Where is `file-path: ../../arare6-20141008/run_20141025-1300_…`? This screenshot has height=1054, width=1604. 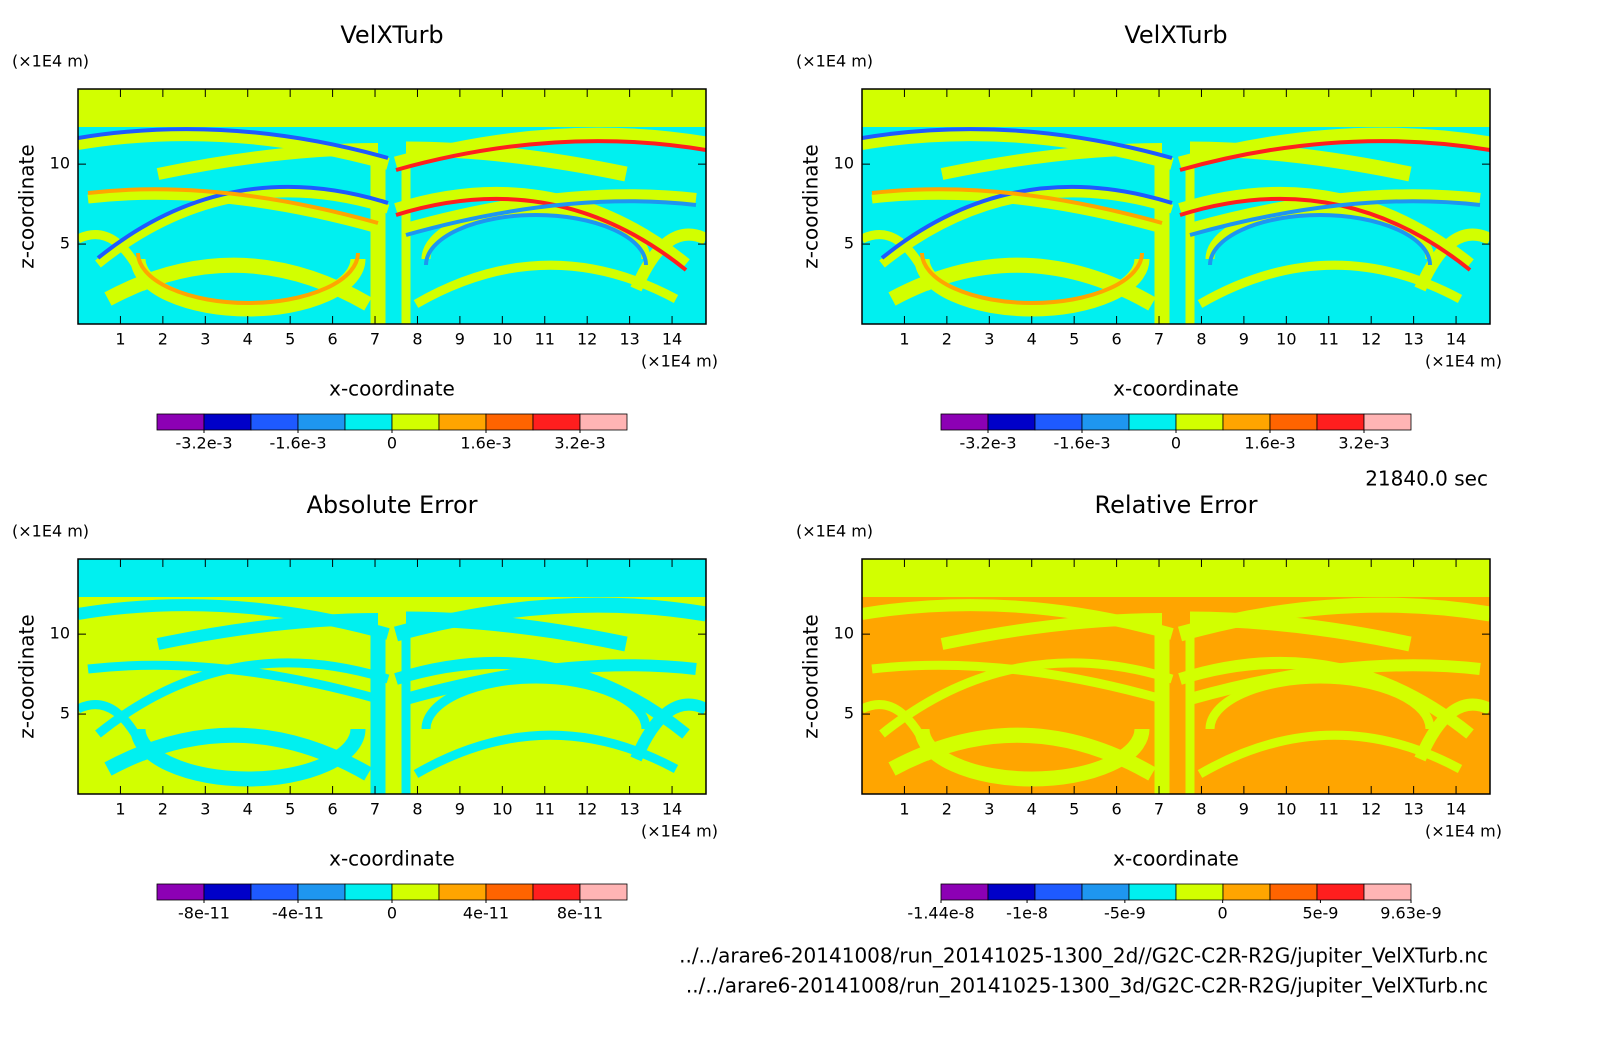 file-path: ../../arare6-20141008/run_20141025-1300_… is located at coordinates (1087, 986).